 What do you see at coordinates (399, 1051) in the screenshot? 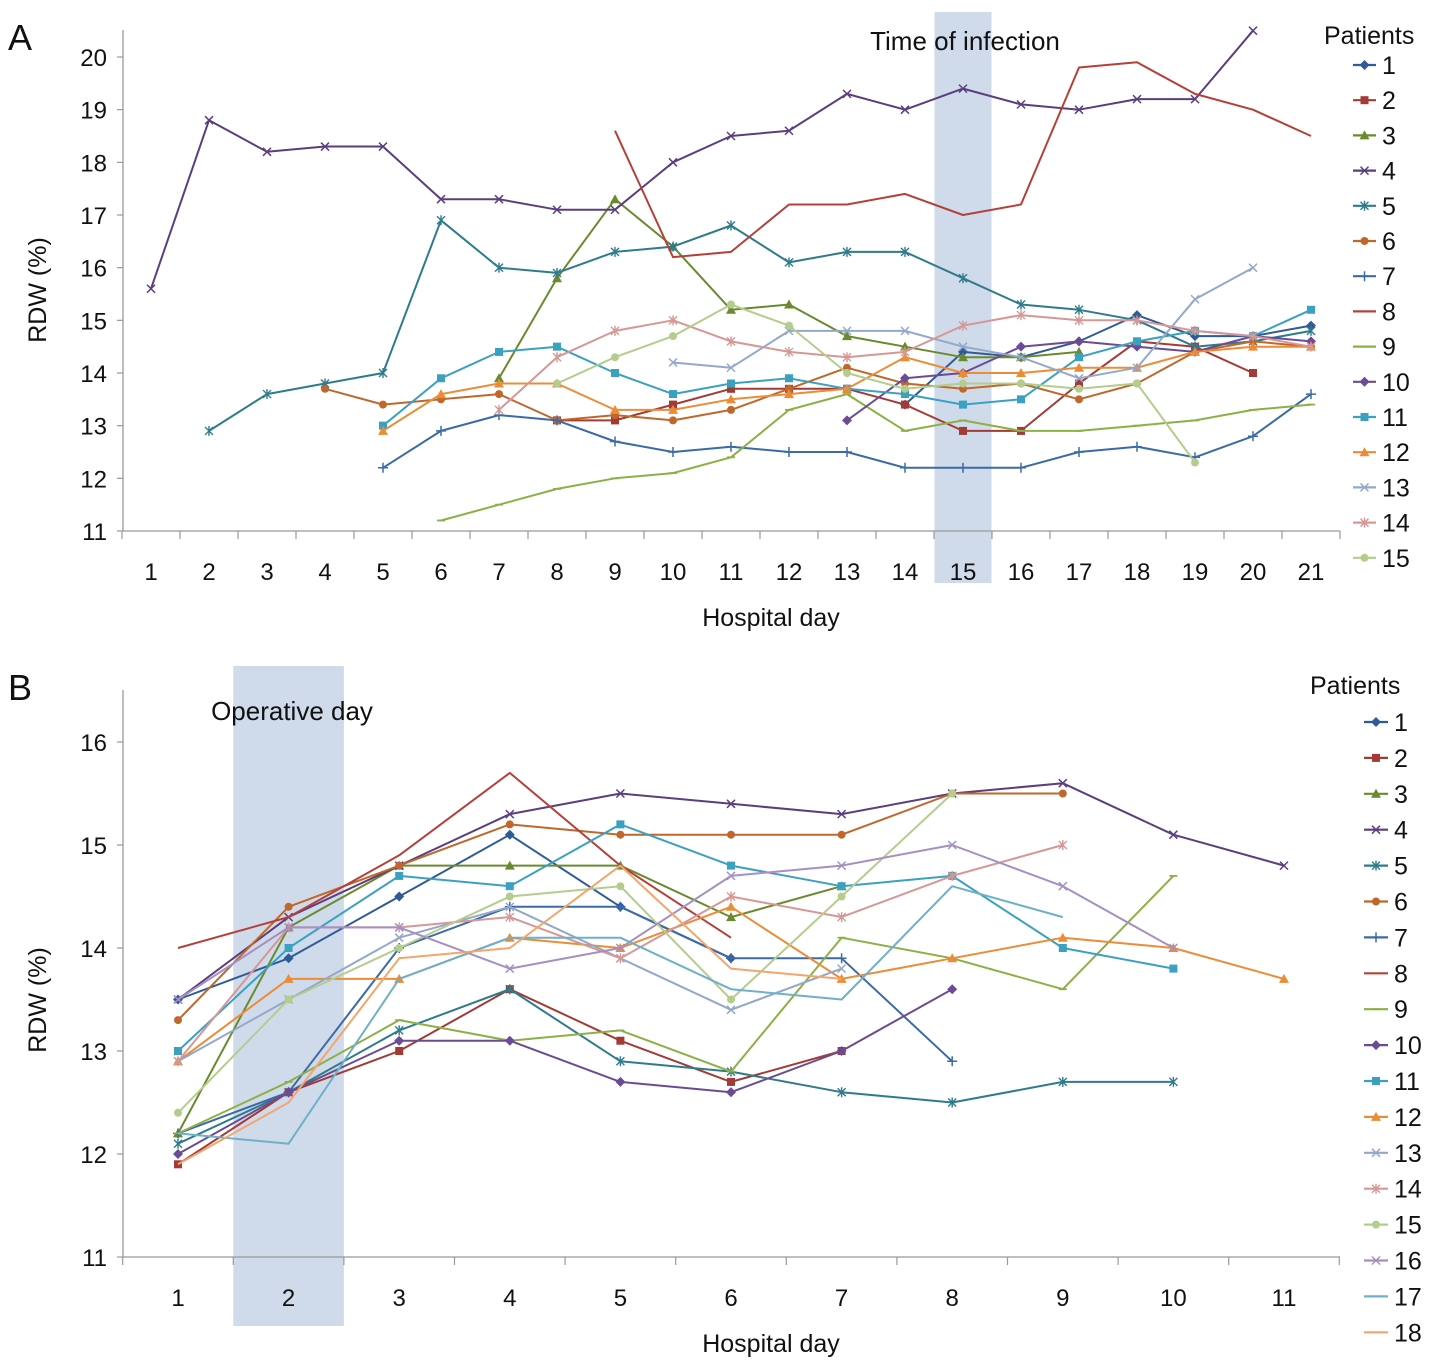
I see `panel-b-series-2-point` at bounding box center [399, 1051].